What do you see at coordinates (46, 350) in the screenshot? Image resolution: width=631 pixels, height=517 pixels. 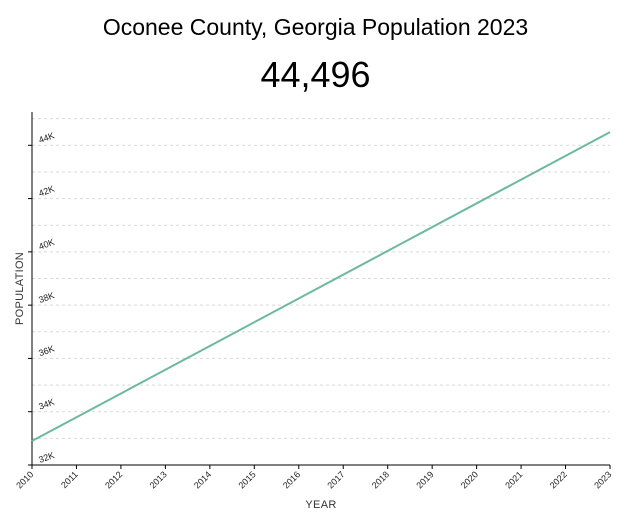 I see `y-tick-label: 36K` at bounding box center [46, 350].